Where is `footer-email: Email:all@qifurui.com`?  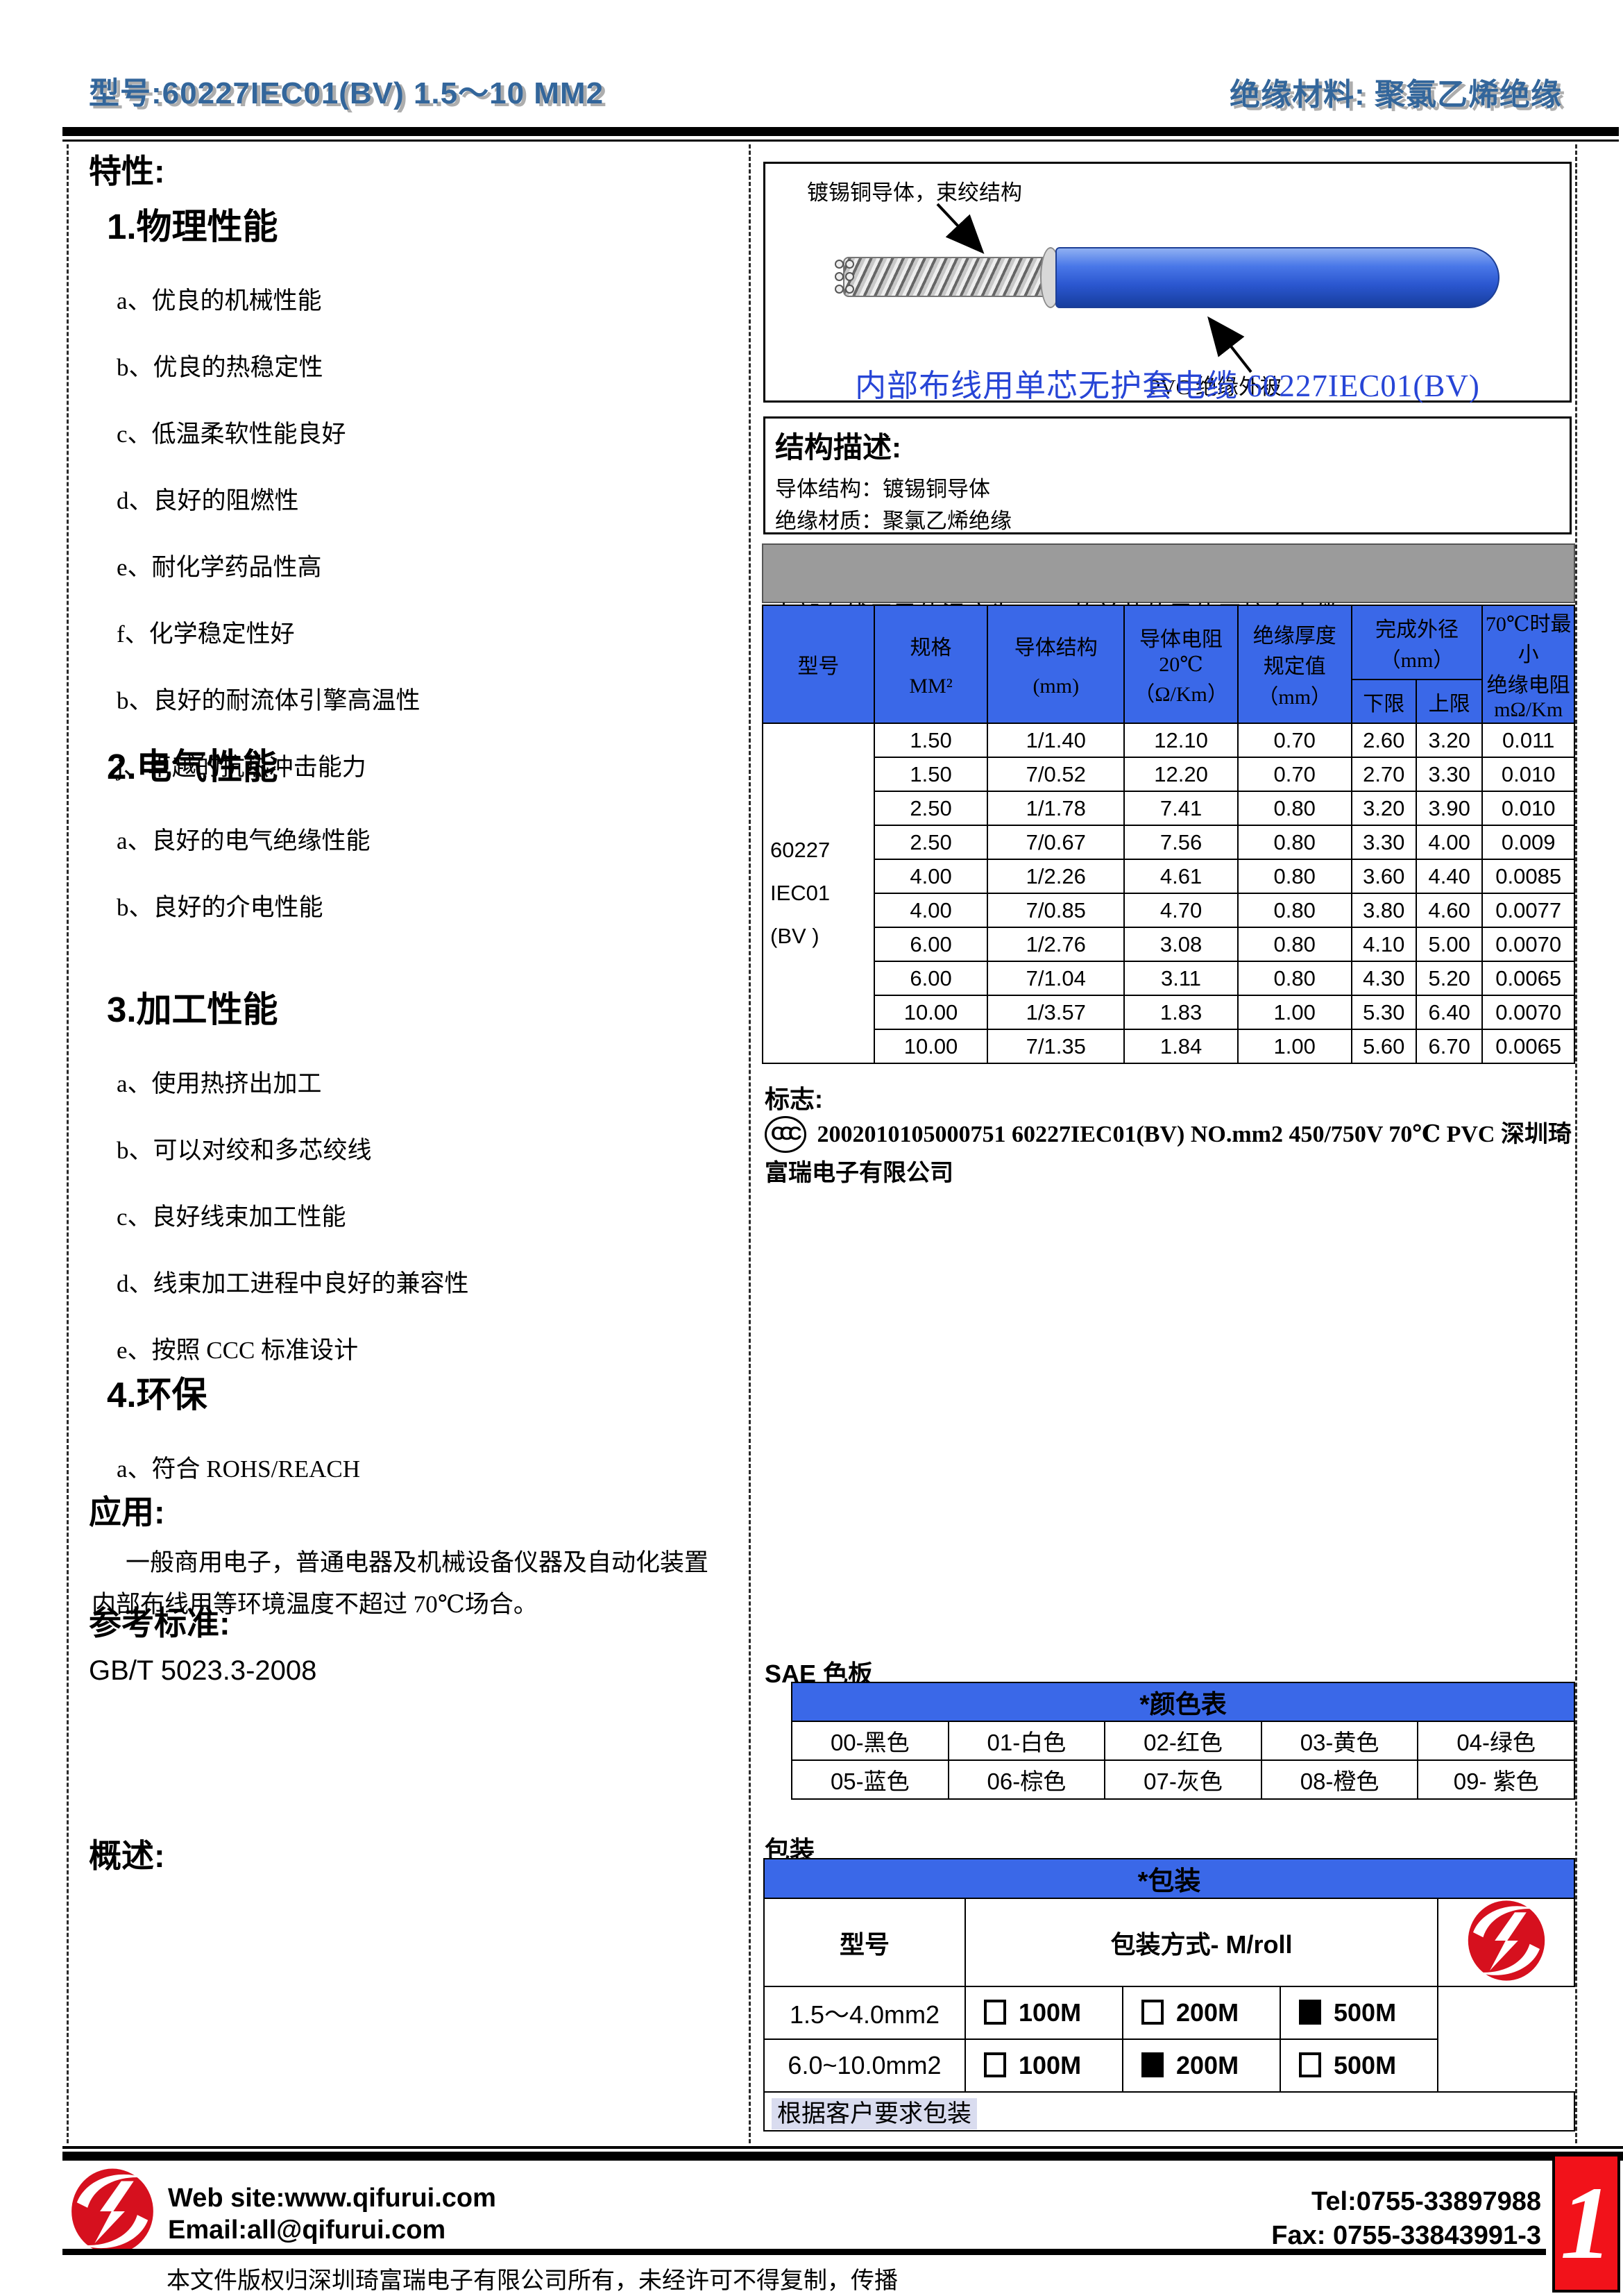 footer-email: Email:all@qifurui.com is located at coordinates (307, 2230).